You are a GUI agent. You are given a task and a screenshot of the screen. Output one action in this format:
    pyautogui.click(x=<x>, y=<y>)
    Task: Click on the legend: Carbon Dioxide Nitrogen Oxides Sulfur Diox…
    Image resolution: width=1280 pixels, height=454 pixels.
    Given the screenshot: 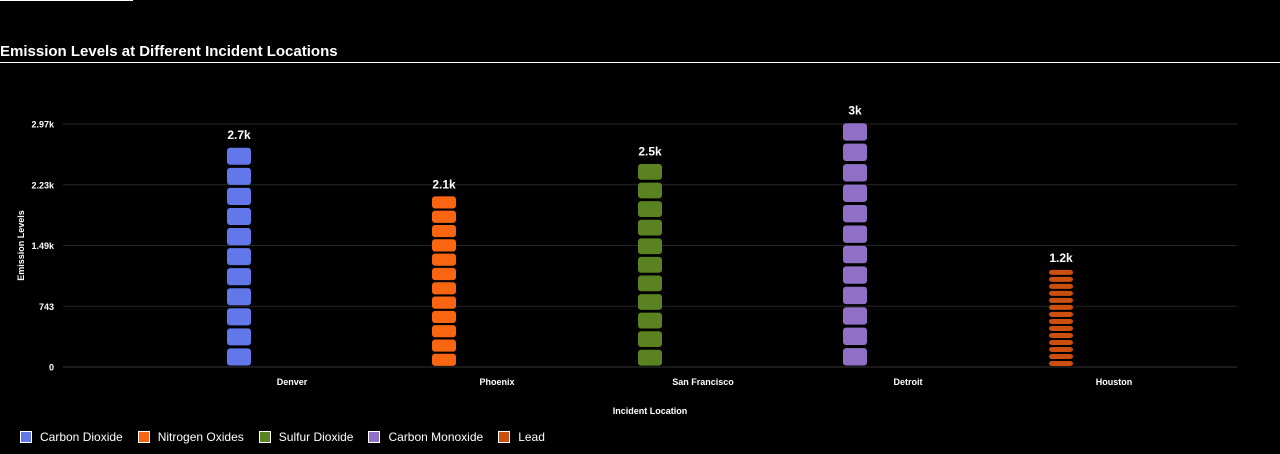 What is the action you would take?
    pyautogui.click(x=290, y=437)
    